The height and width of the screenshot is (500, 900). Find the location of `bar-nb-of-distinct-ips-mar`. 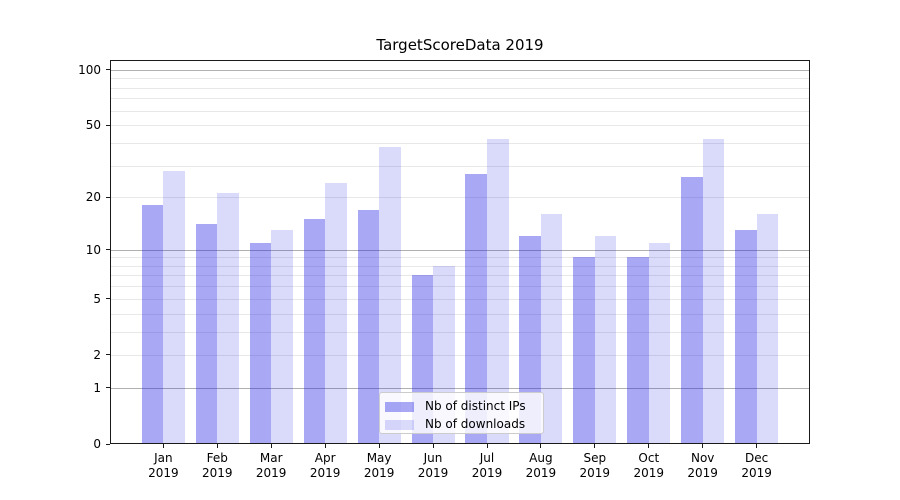

bar-nb-of-distinct-ips-mar is located at coordinates (260, 343).